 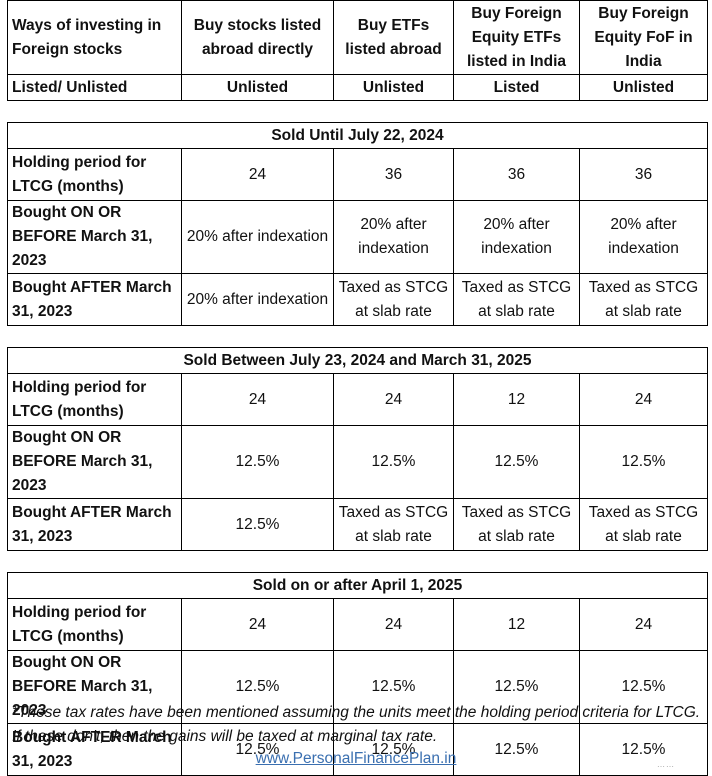 I want to click on listing-label: Listed/ Unlisted, so click(x=94, y=87).